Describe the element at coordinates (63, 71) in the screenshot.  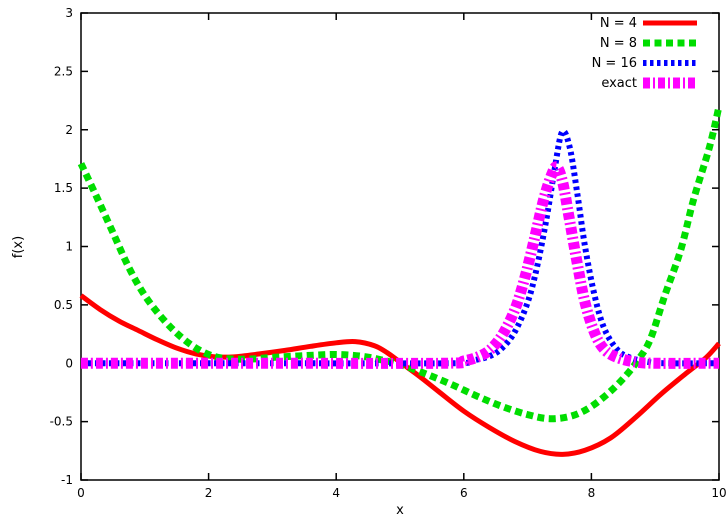
I see `y-tick-label: 2.5` at that location.